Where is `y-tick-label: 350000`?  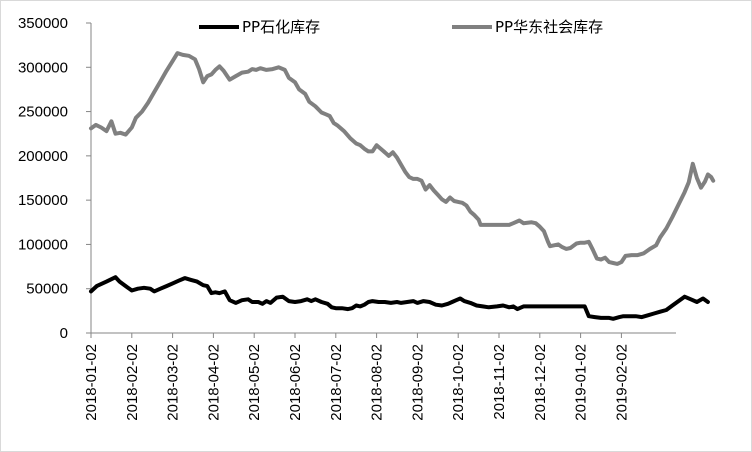 y-tick-label: 350000 is located at coordinates (43, 23).